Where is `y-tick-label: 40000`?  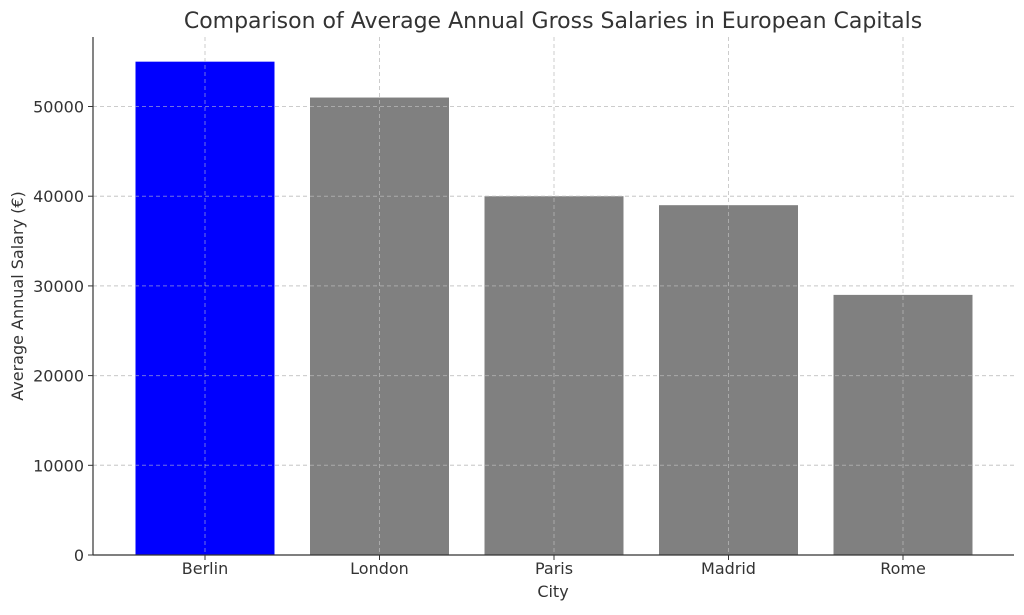 y-tick-label: 40000 is located at coordinates (58, 196).